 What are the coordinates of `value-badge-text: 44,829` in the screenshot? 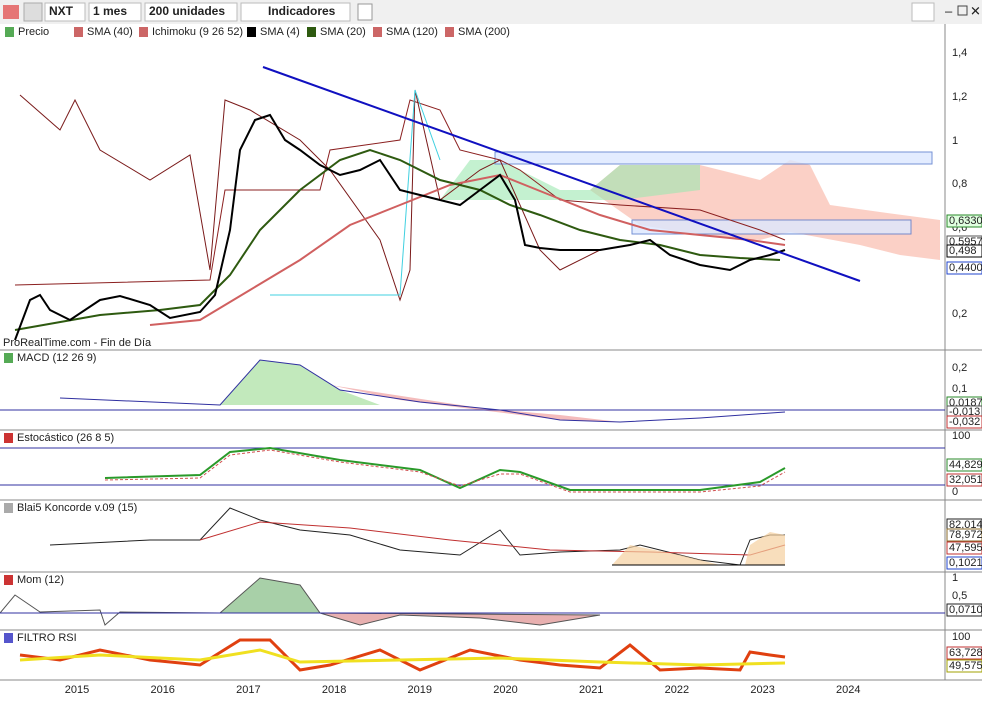 It's located at (965, 465).